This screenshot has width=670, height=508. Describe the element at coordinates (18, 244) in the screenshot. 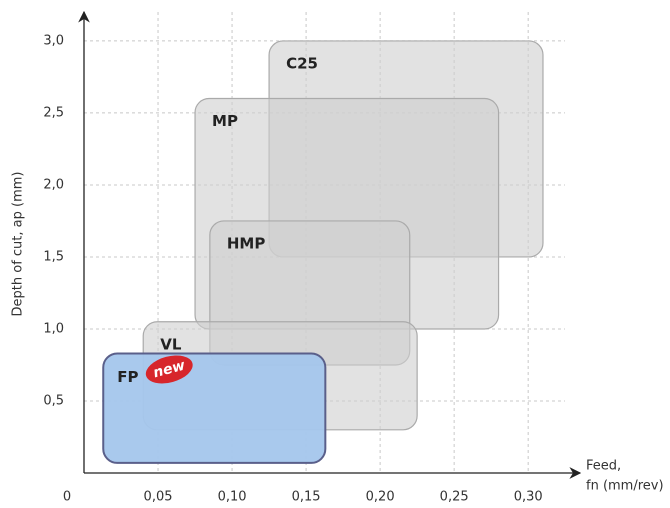

I see `y-axis-label: Depth of cut, ap (mm)` at that location.